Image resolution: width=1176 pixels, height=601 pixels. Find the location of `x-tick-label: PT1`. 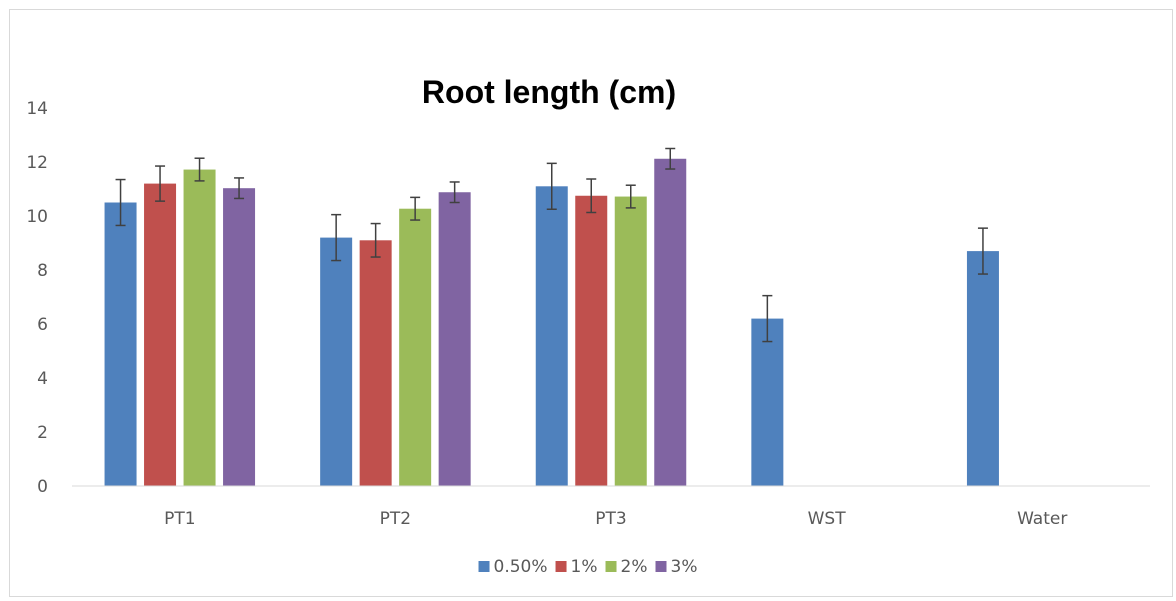

x-tick-label: PT1 is located at coordinates (179, 519).